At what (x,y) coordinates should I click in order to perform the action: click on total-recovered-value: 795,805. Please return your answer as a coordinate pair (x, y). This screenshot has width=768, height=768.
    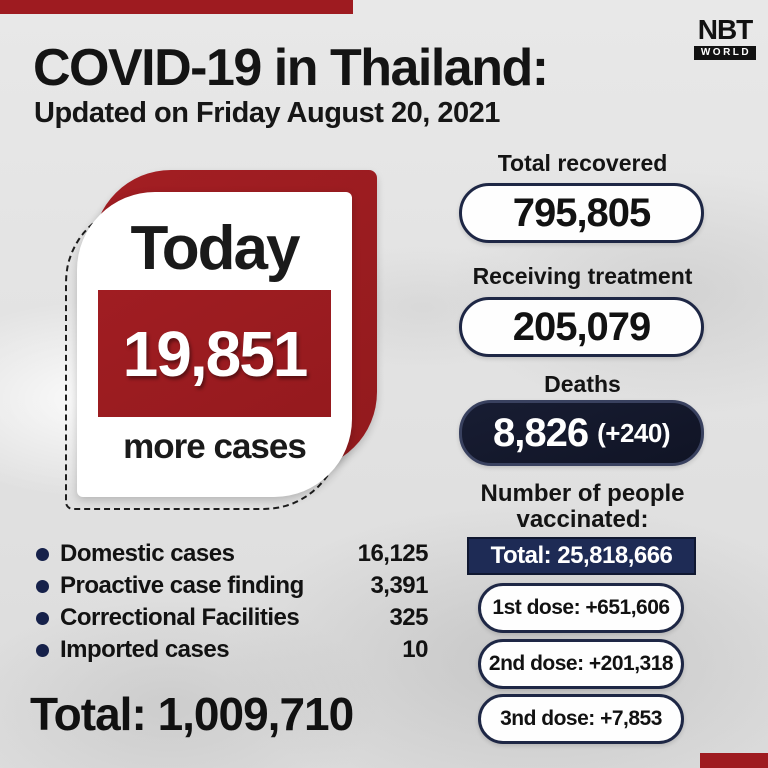
    Looking at the image, I should click on (582, 212).